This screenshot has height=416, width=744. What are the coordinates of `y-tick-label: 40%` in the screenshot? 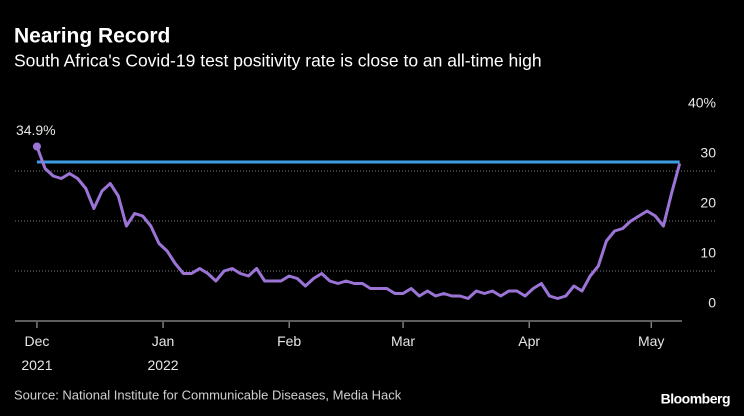 It's located at (702, 103).